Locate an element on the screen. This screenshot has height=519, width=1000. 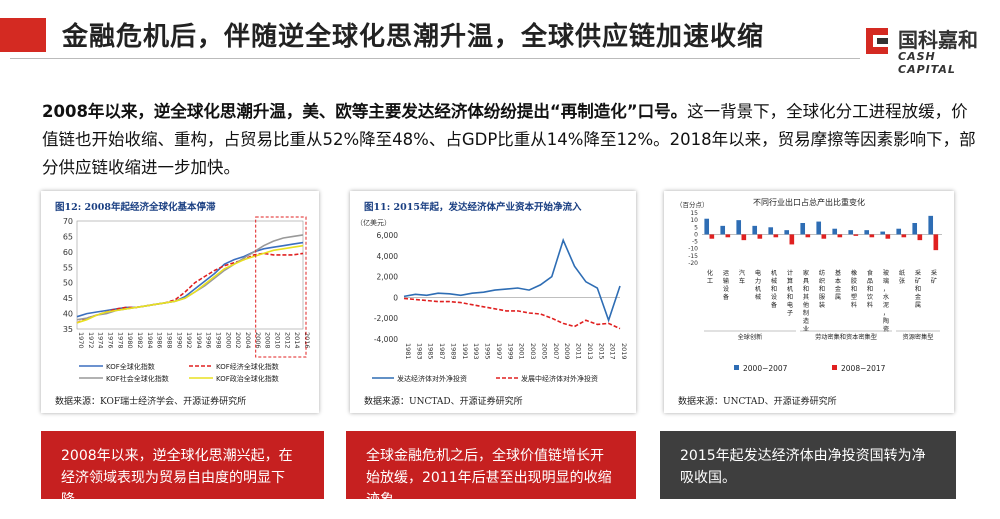
category-label-char: 料 is located at coordinates (870, 305).